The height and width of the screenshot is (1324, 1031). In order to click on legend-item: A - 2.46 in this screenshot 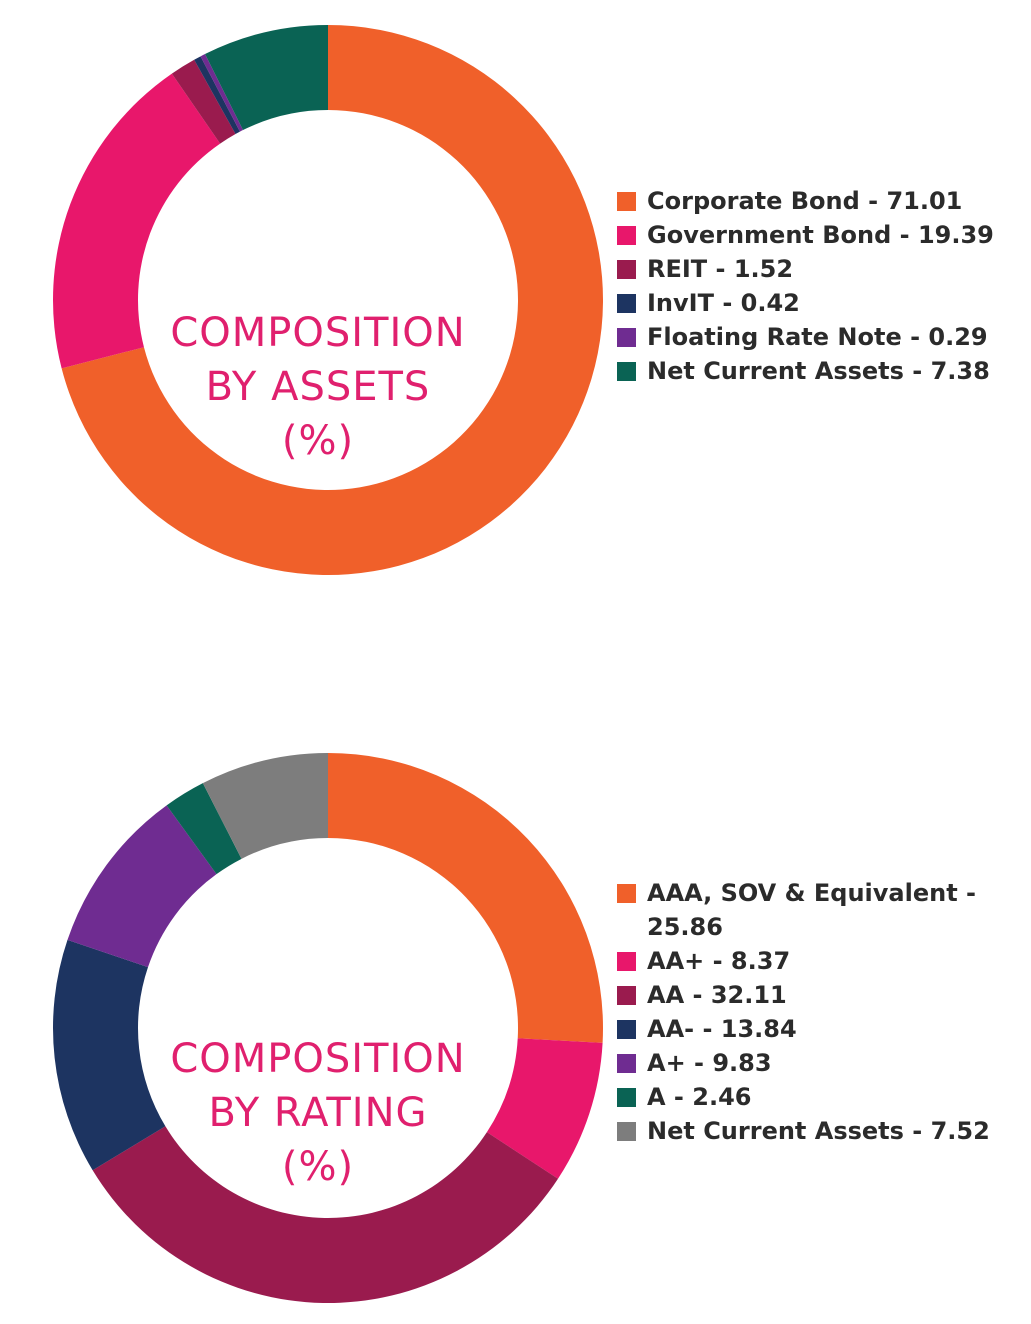, I will do `click(817, 1097)`.